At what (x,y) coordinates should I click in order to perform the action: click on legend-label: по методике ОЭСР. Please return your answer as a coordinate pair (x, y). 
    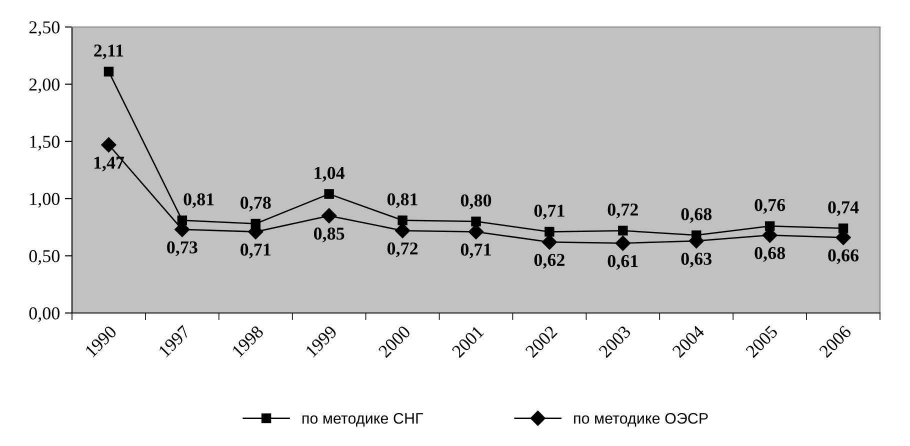
    Looking at the image, I should click on (641, 419).